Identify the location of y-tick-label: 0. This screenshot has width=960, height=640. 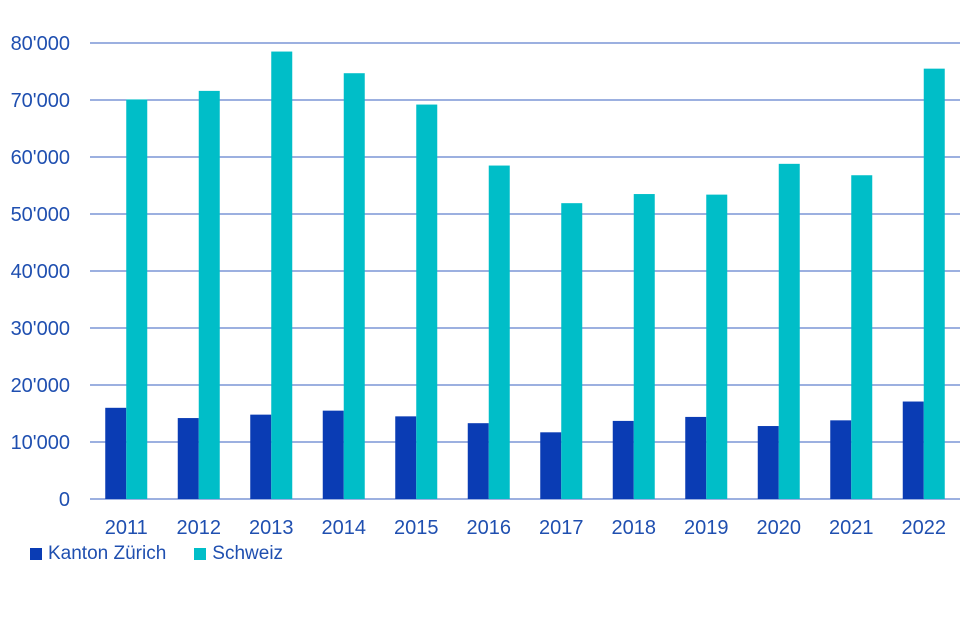
(64, 500).